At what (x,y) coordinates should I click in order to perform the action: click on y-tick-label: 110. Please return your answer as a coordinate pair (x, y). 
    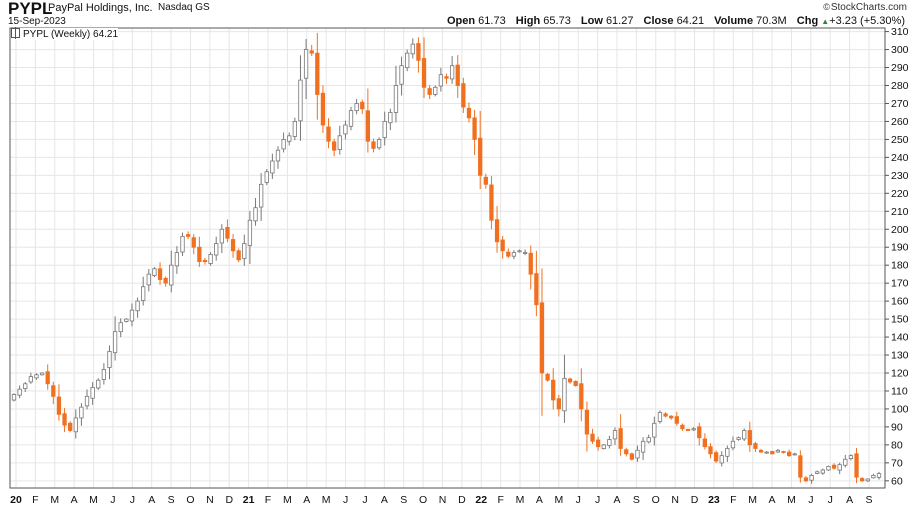
    Looking at the image, I should click on (899, 391).